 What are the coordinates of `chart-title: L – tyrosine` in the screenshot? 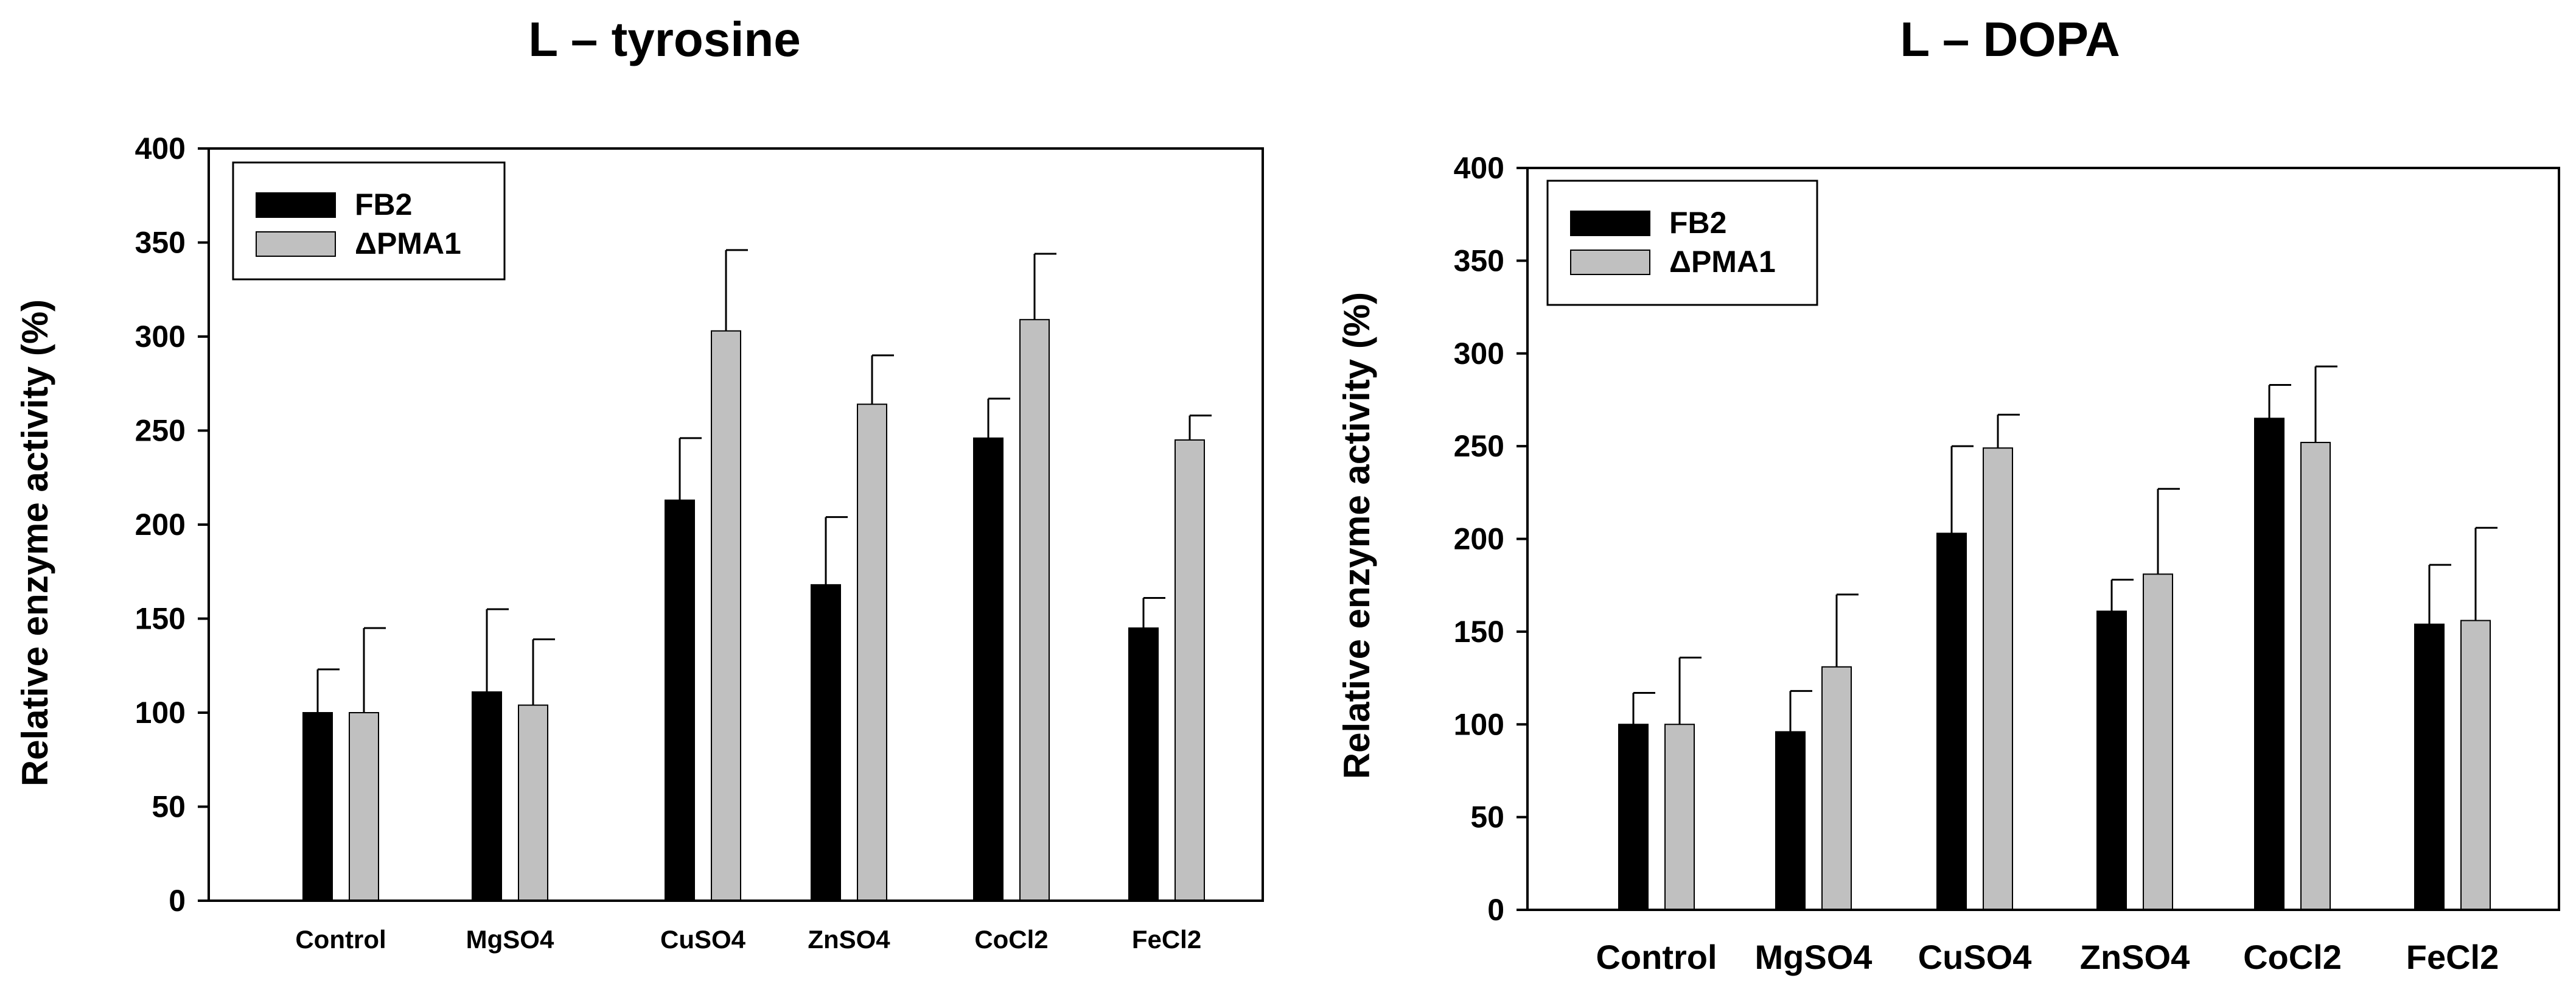 It's located at (664, 39).